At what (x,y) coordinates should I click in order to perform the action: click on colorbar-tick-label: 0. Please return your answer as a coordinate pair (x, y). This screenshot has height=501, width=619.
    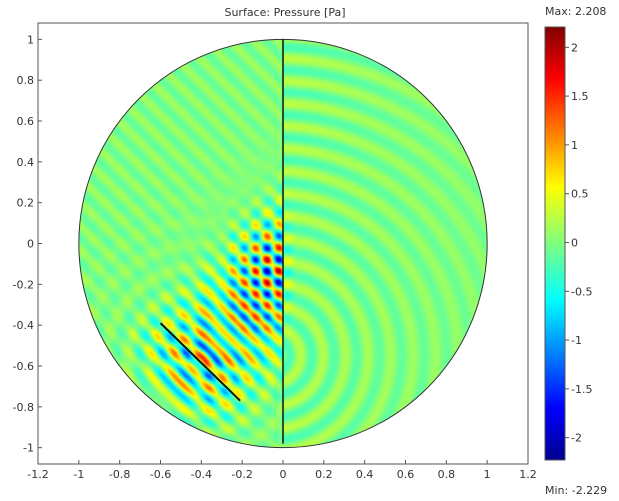
    Looking at the image, I should click on (574, 242).